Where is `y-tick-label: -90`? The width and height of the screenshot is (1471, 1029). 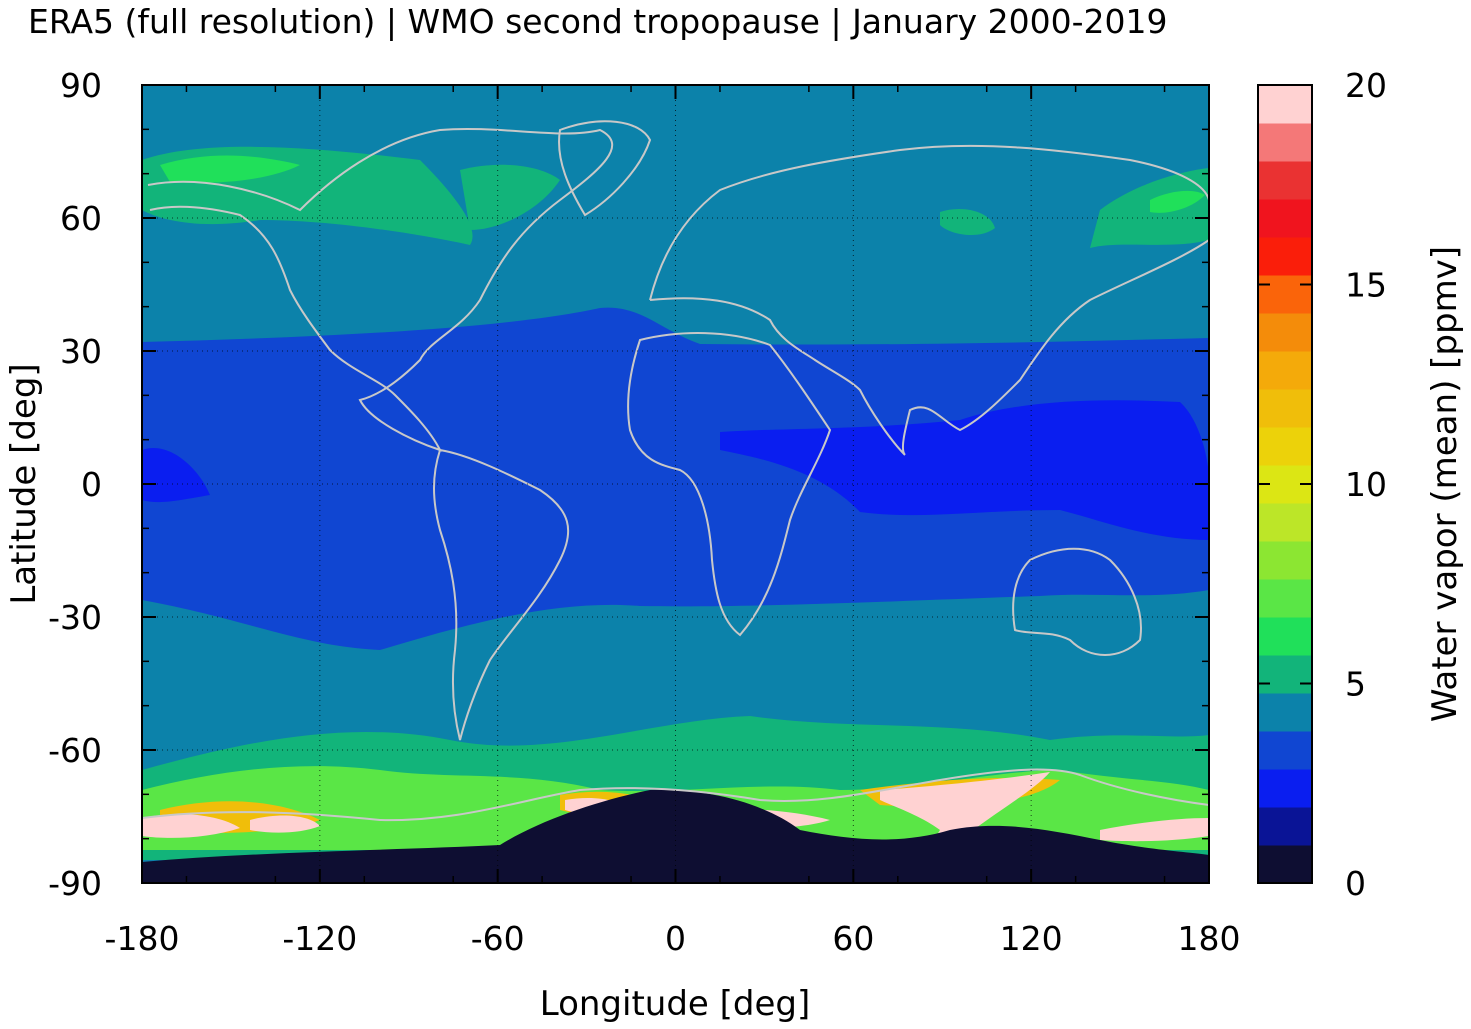 y-tick-label: -90 is located at coordinates (75, 883).